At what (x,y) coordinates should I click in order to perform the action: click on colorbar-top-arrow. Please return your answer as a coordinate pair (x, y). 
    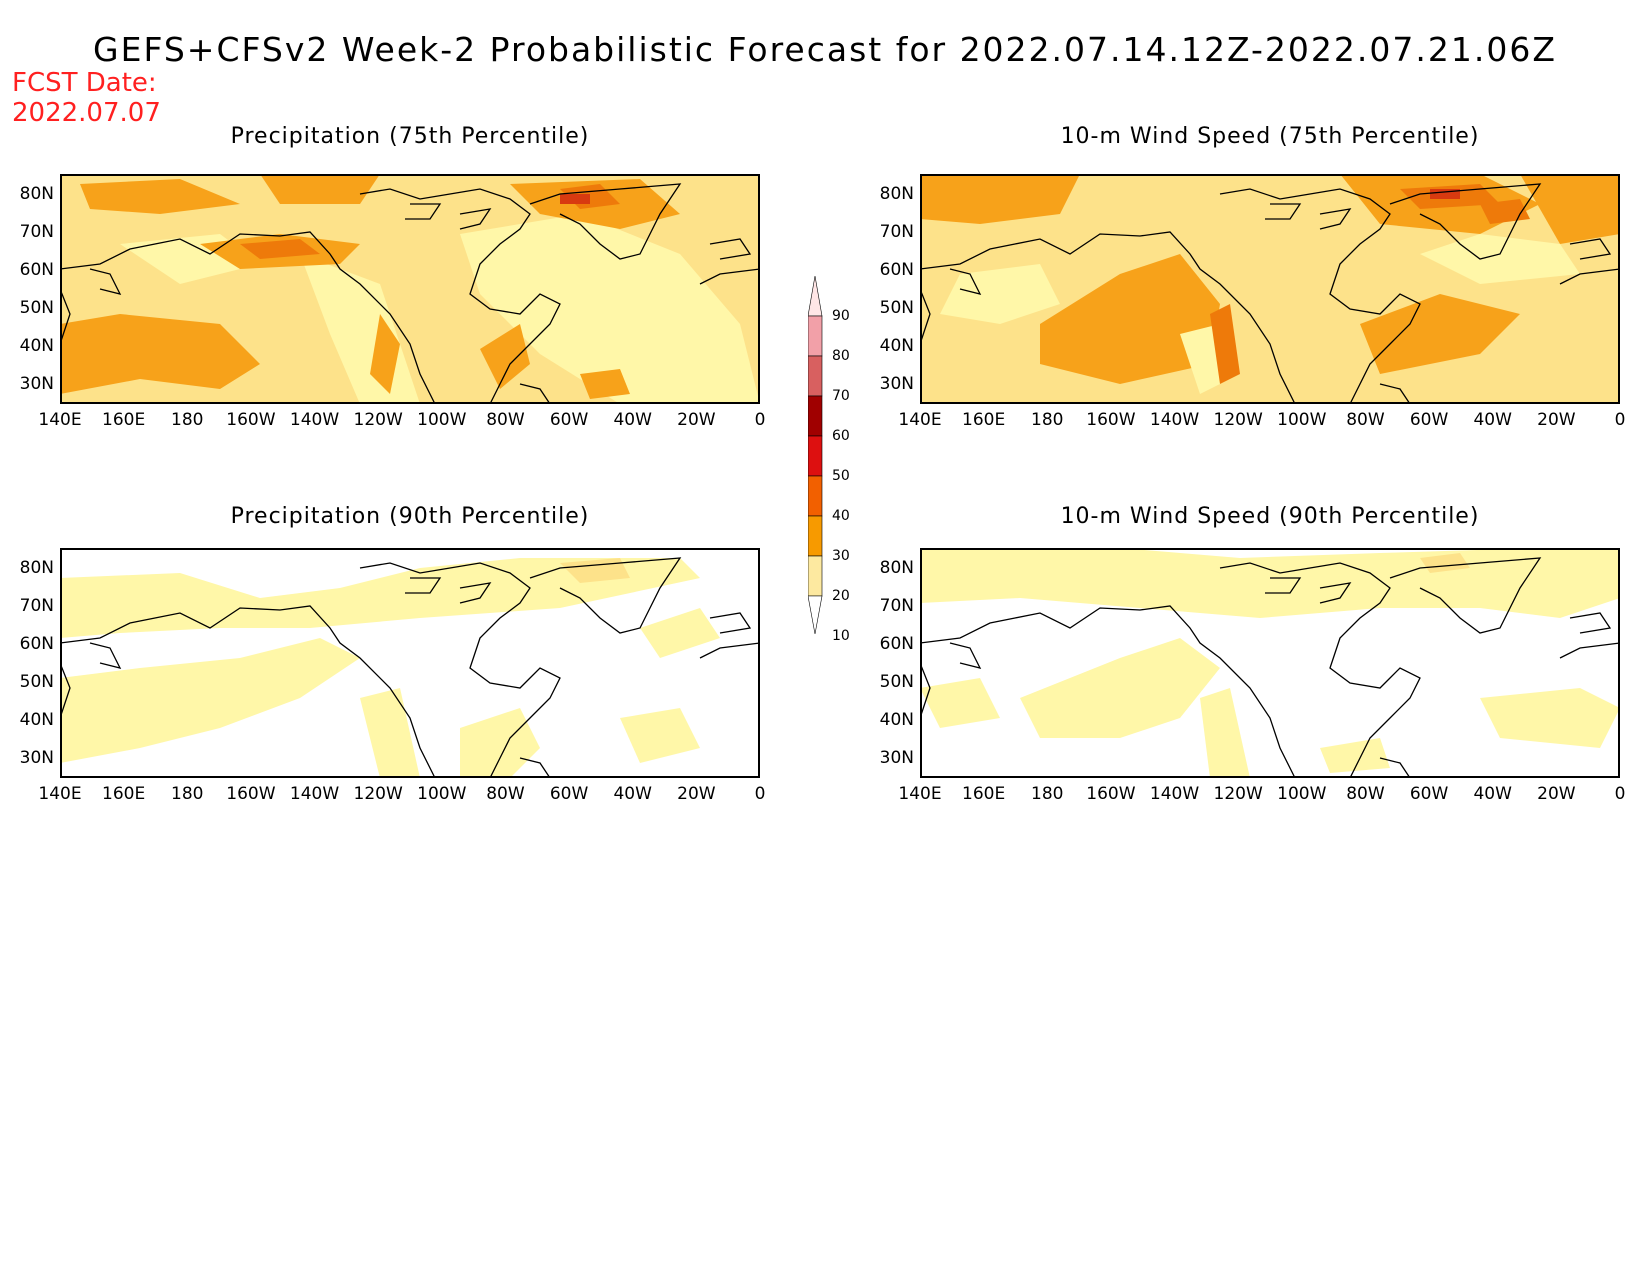
    Looking at the image, I should click on (815, 296).